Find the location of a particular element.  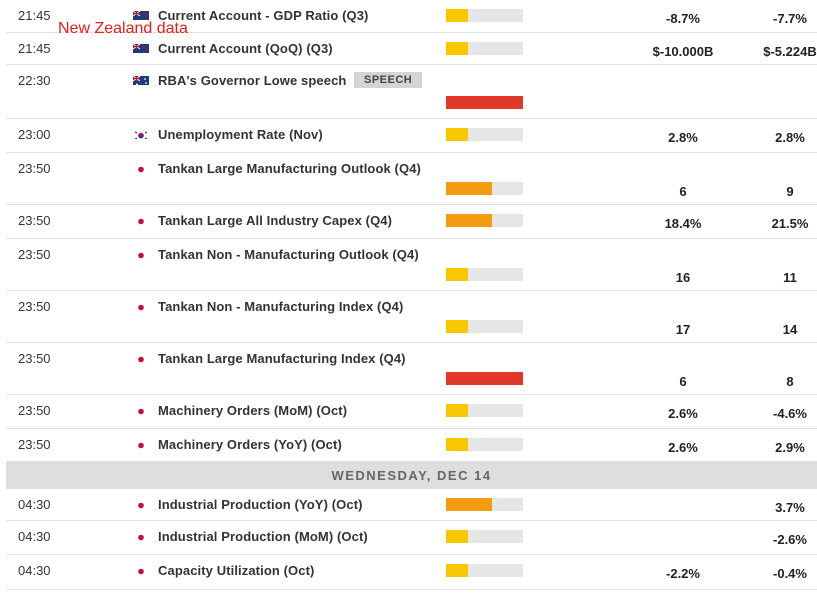

actual-value: 17 is located at coordinates (683, 329).